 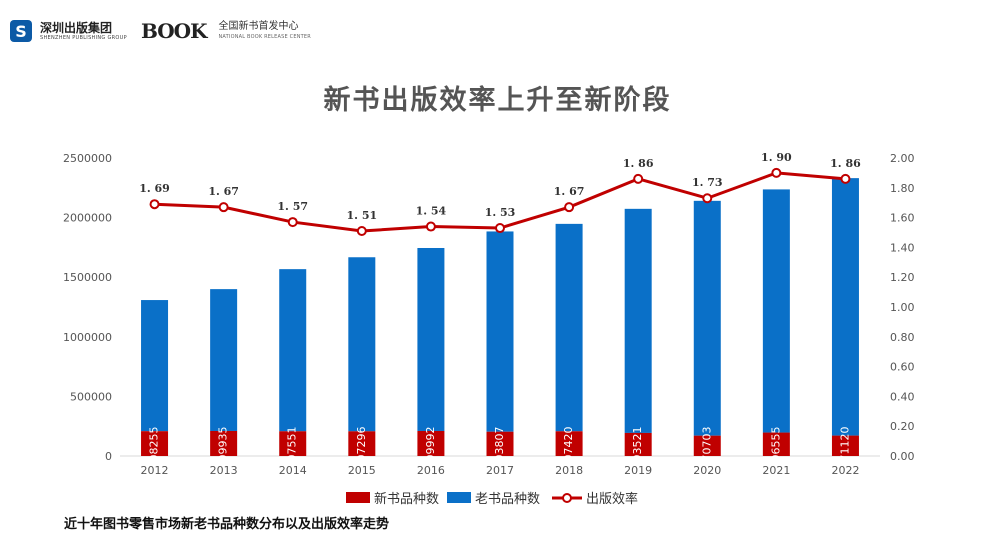 What do you see at coordinates (227, 524) in the screenshot?
I see `chart-caption: 近十年图书零售市场新老书品种数分布以及出版效率走势` at bounding box center [227, 524].